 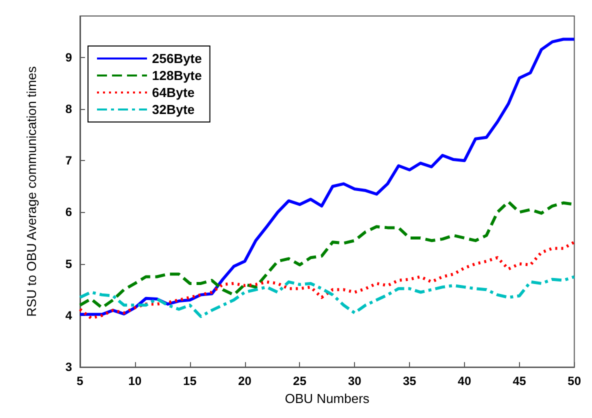 I want to click on x-axis-title: OBU Numbers, so click(x=327, y=398).